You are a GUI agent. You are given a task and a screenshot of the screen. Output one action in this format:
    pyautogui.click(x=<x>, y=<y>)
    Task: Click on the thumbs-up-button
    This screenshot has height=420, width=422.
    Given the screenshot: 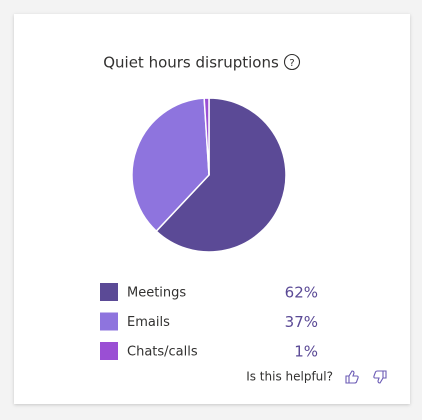 What is the action you would take?
    pyautogui.click(x=352, y=377)
    